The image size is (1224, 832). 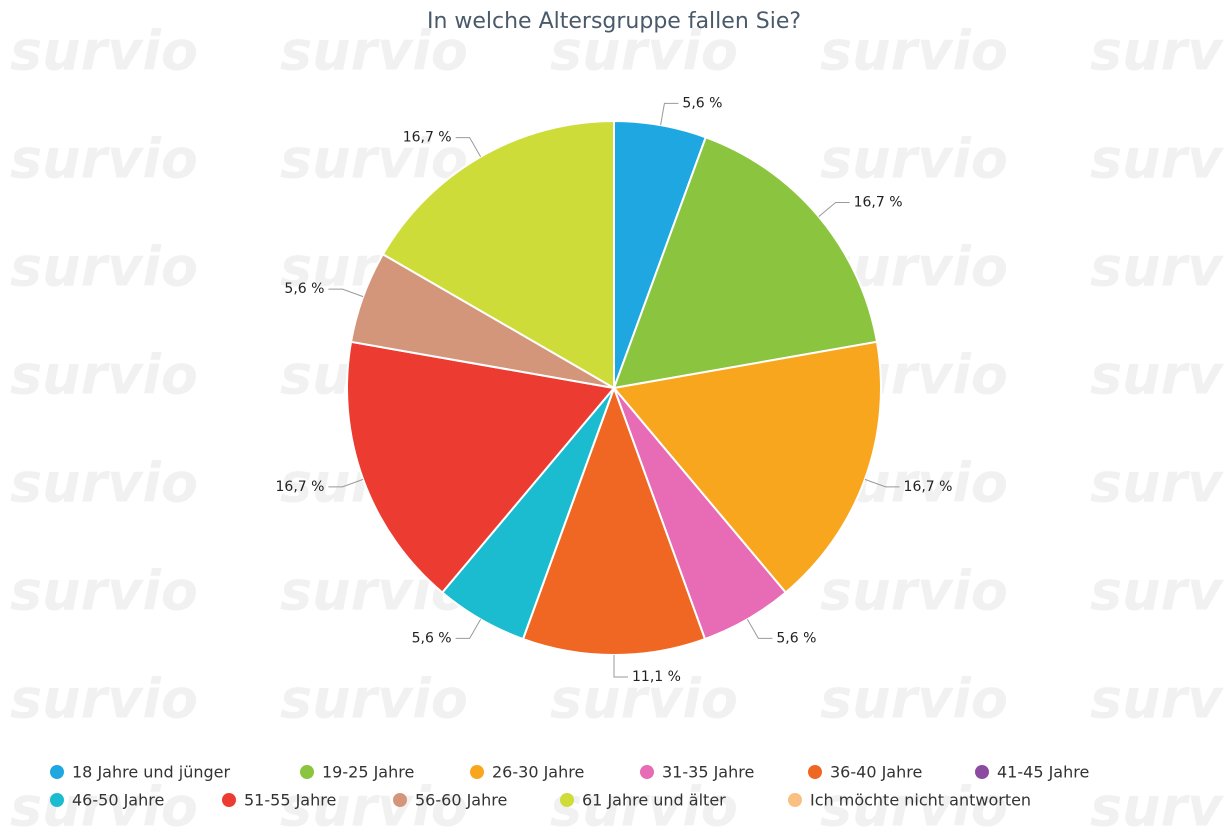 What do you see at coordinates (538, 772) in the screenshot?
I see `legend-label: 26-30 Jahre` at bounding box center [538, 772].